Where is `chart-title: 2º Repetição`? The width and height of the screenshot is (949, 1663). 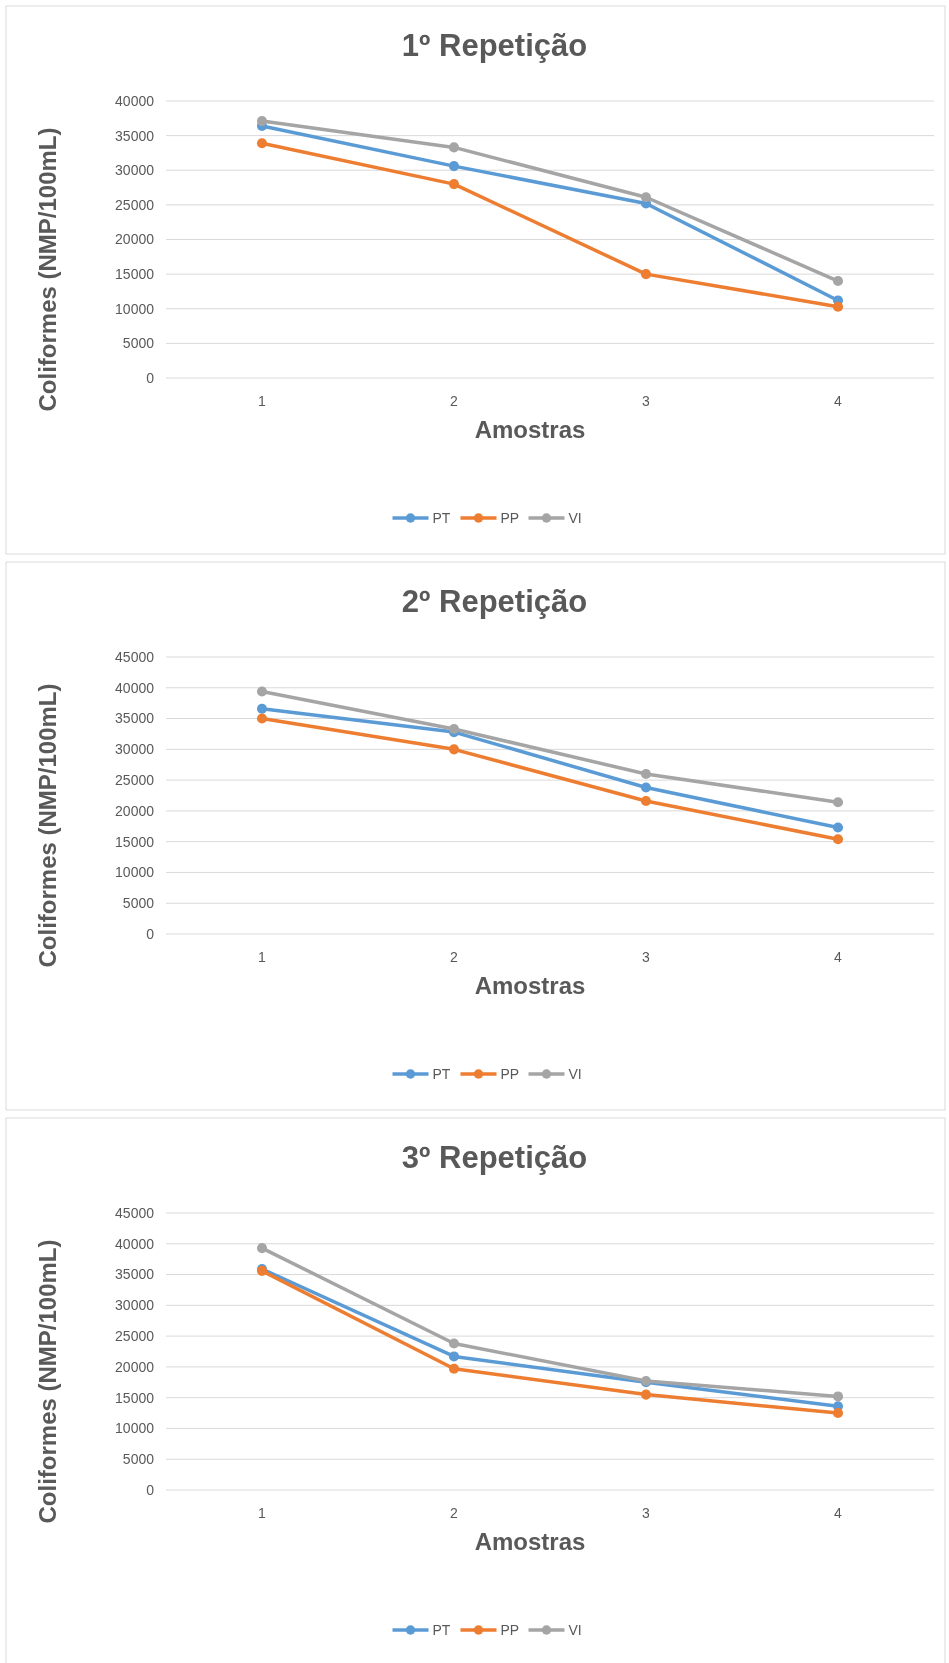
chart-title: 2º Repetição is located at coordinates (494, 601).